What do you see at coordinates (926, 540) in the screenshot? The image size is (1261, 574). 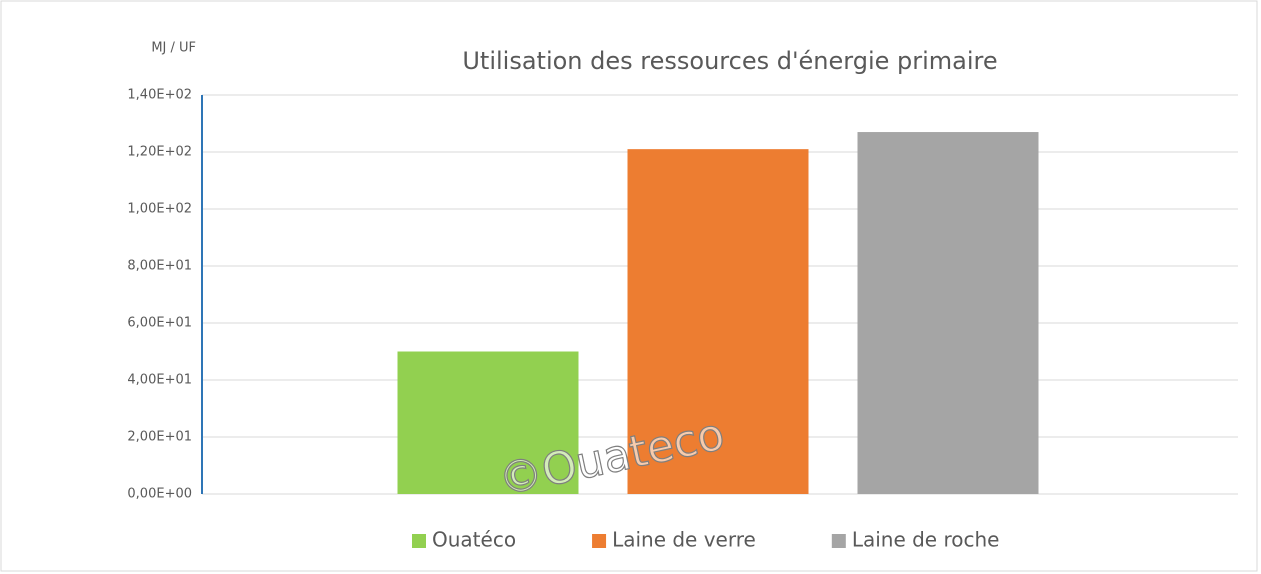 I see `legend-label: Laine de roche` at bounding box center [926, 540].